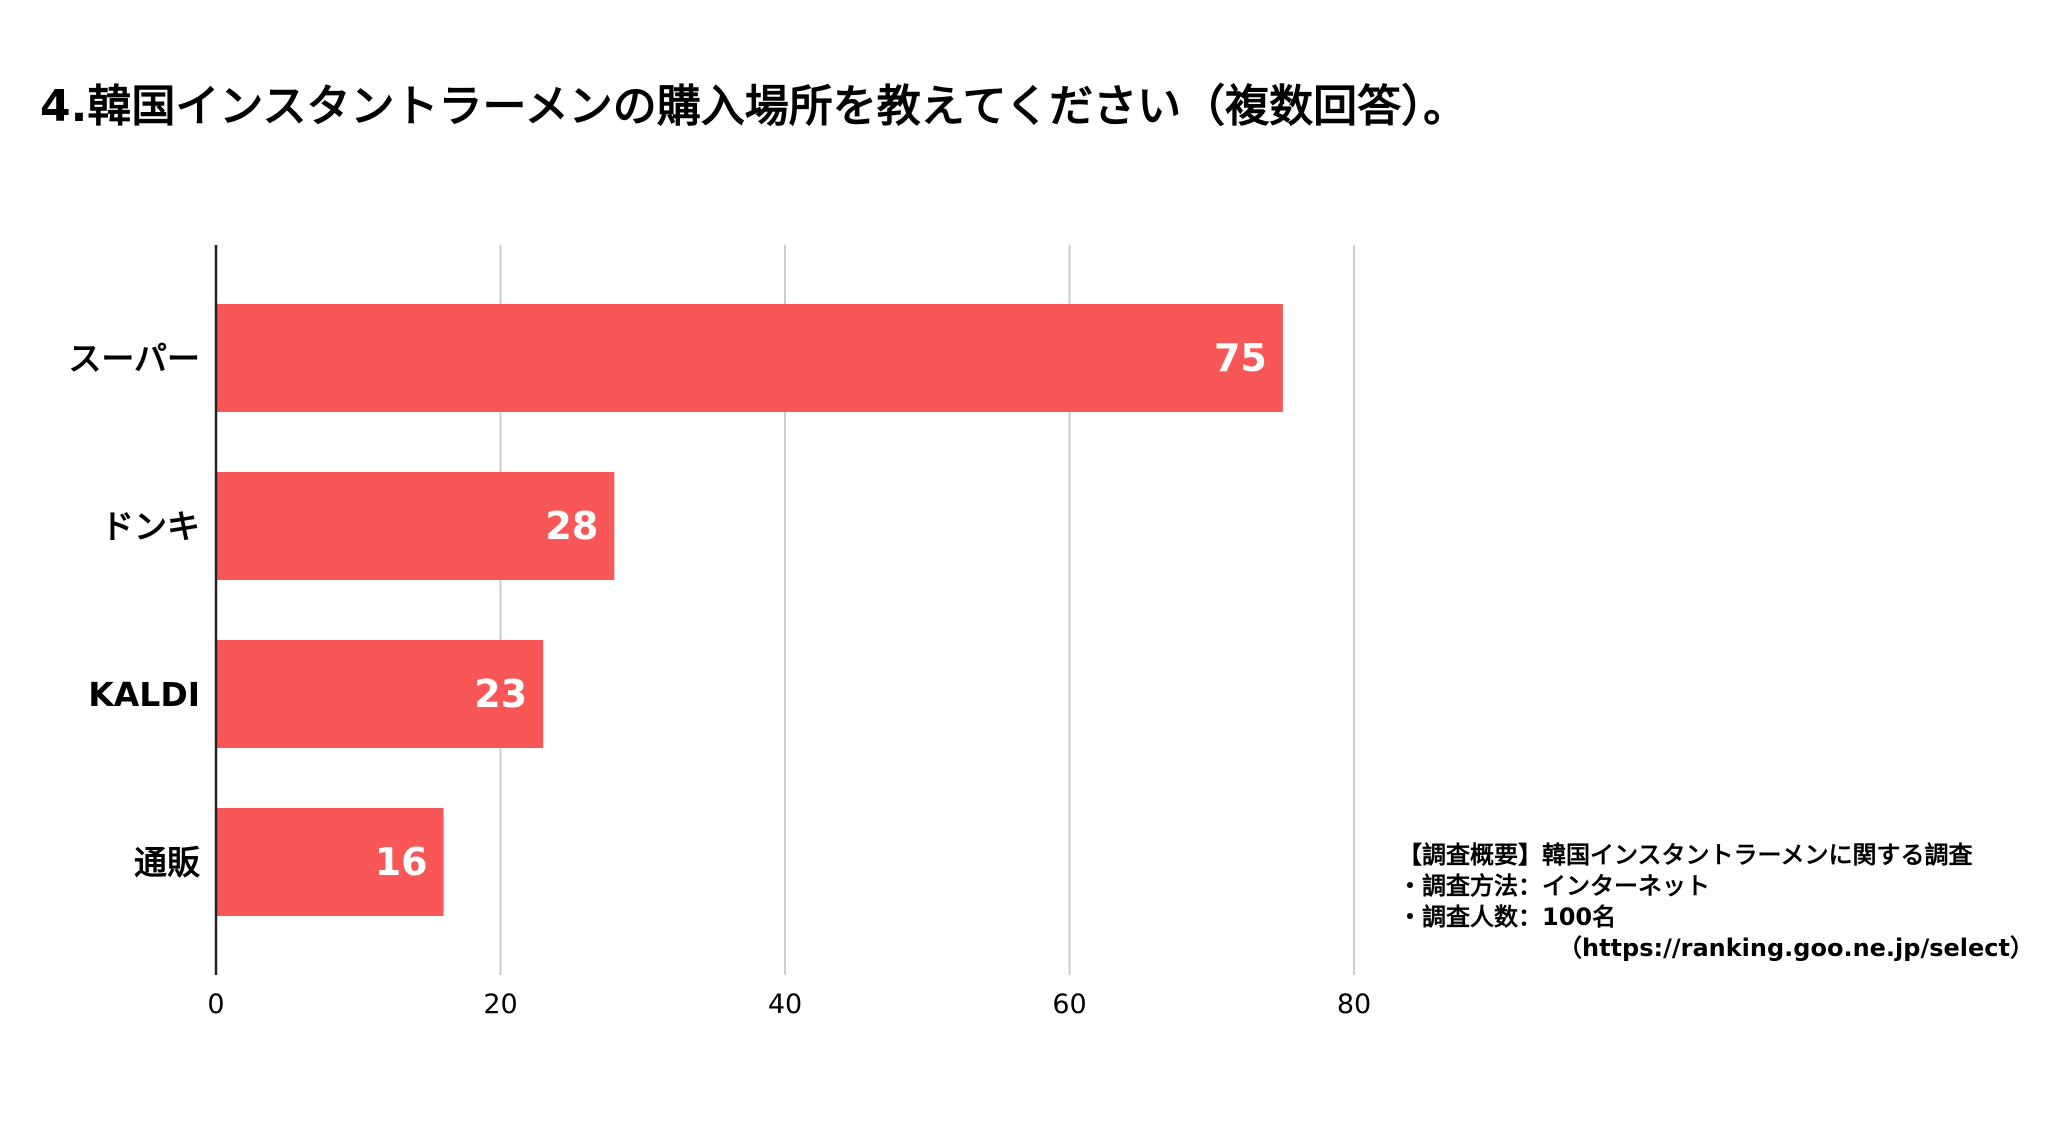 The image size is (2046, 1142). I want to click on data-label-0: 75, so click(1240, 358).